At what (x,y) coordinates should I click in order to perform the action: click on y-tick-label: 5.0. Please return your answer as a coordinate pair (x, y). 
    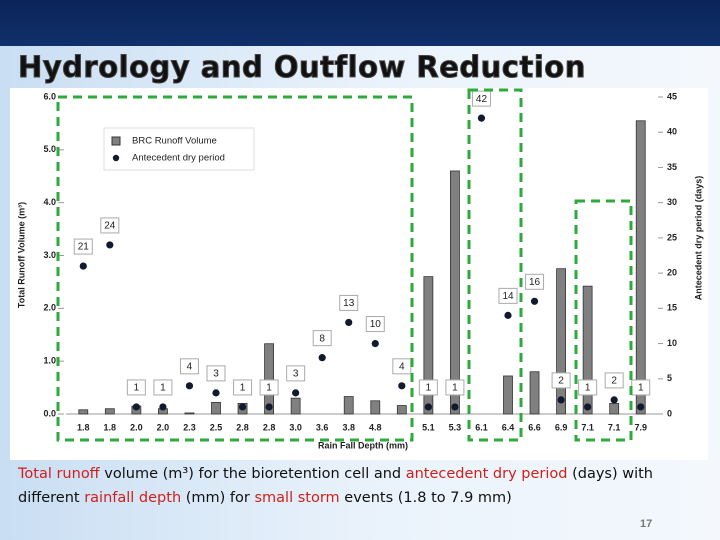
    Looking at the image, I should click on (49, 149).